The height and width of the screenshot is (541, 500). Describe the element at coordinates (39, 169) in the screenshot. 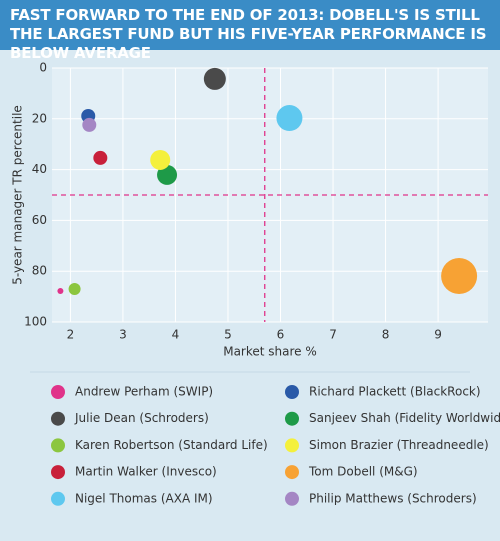

I see `y-tick-label: 40` at that location.